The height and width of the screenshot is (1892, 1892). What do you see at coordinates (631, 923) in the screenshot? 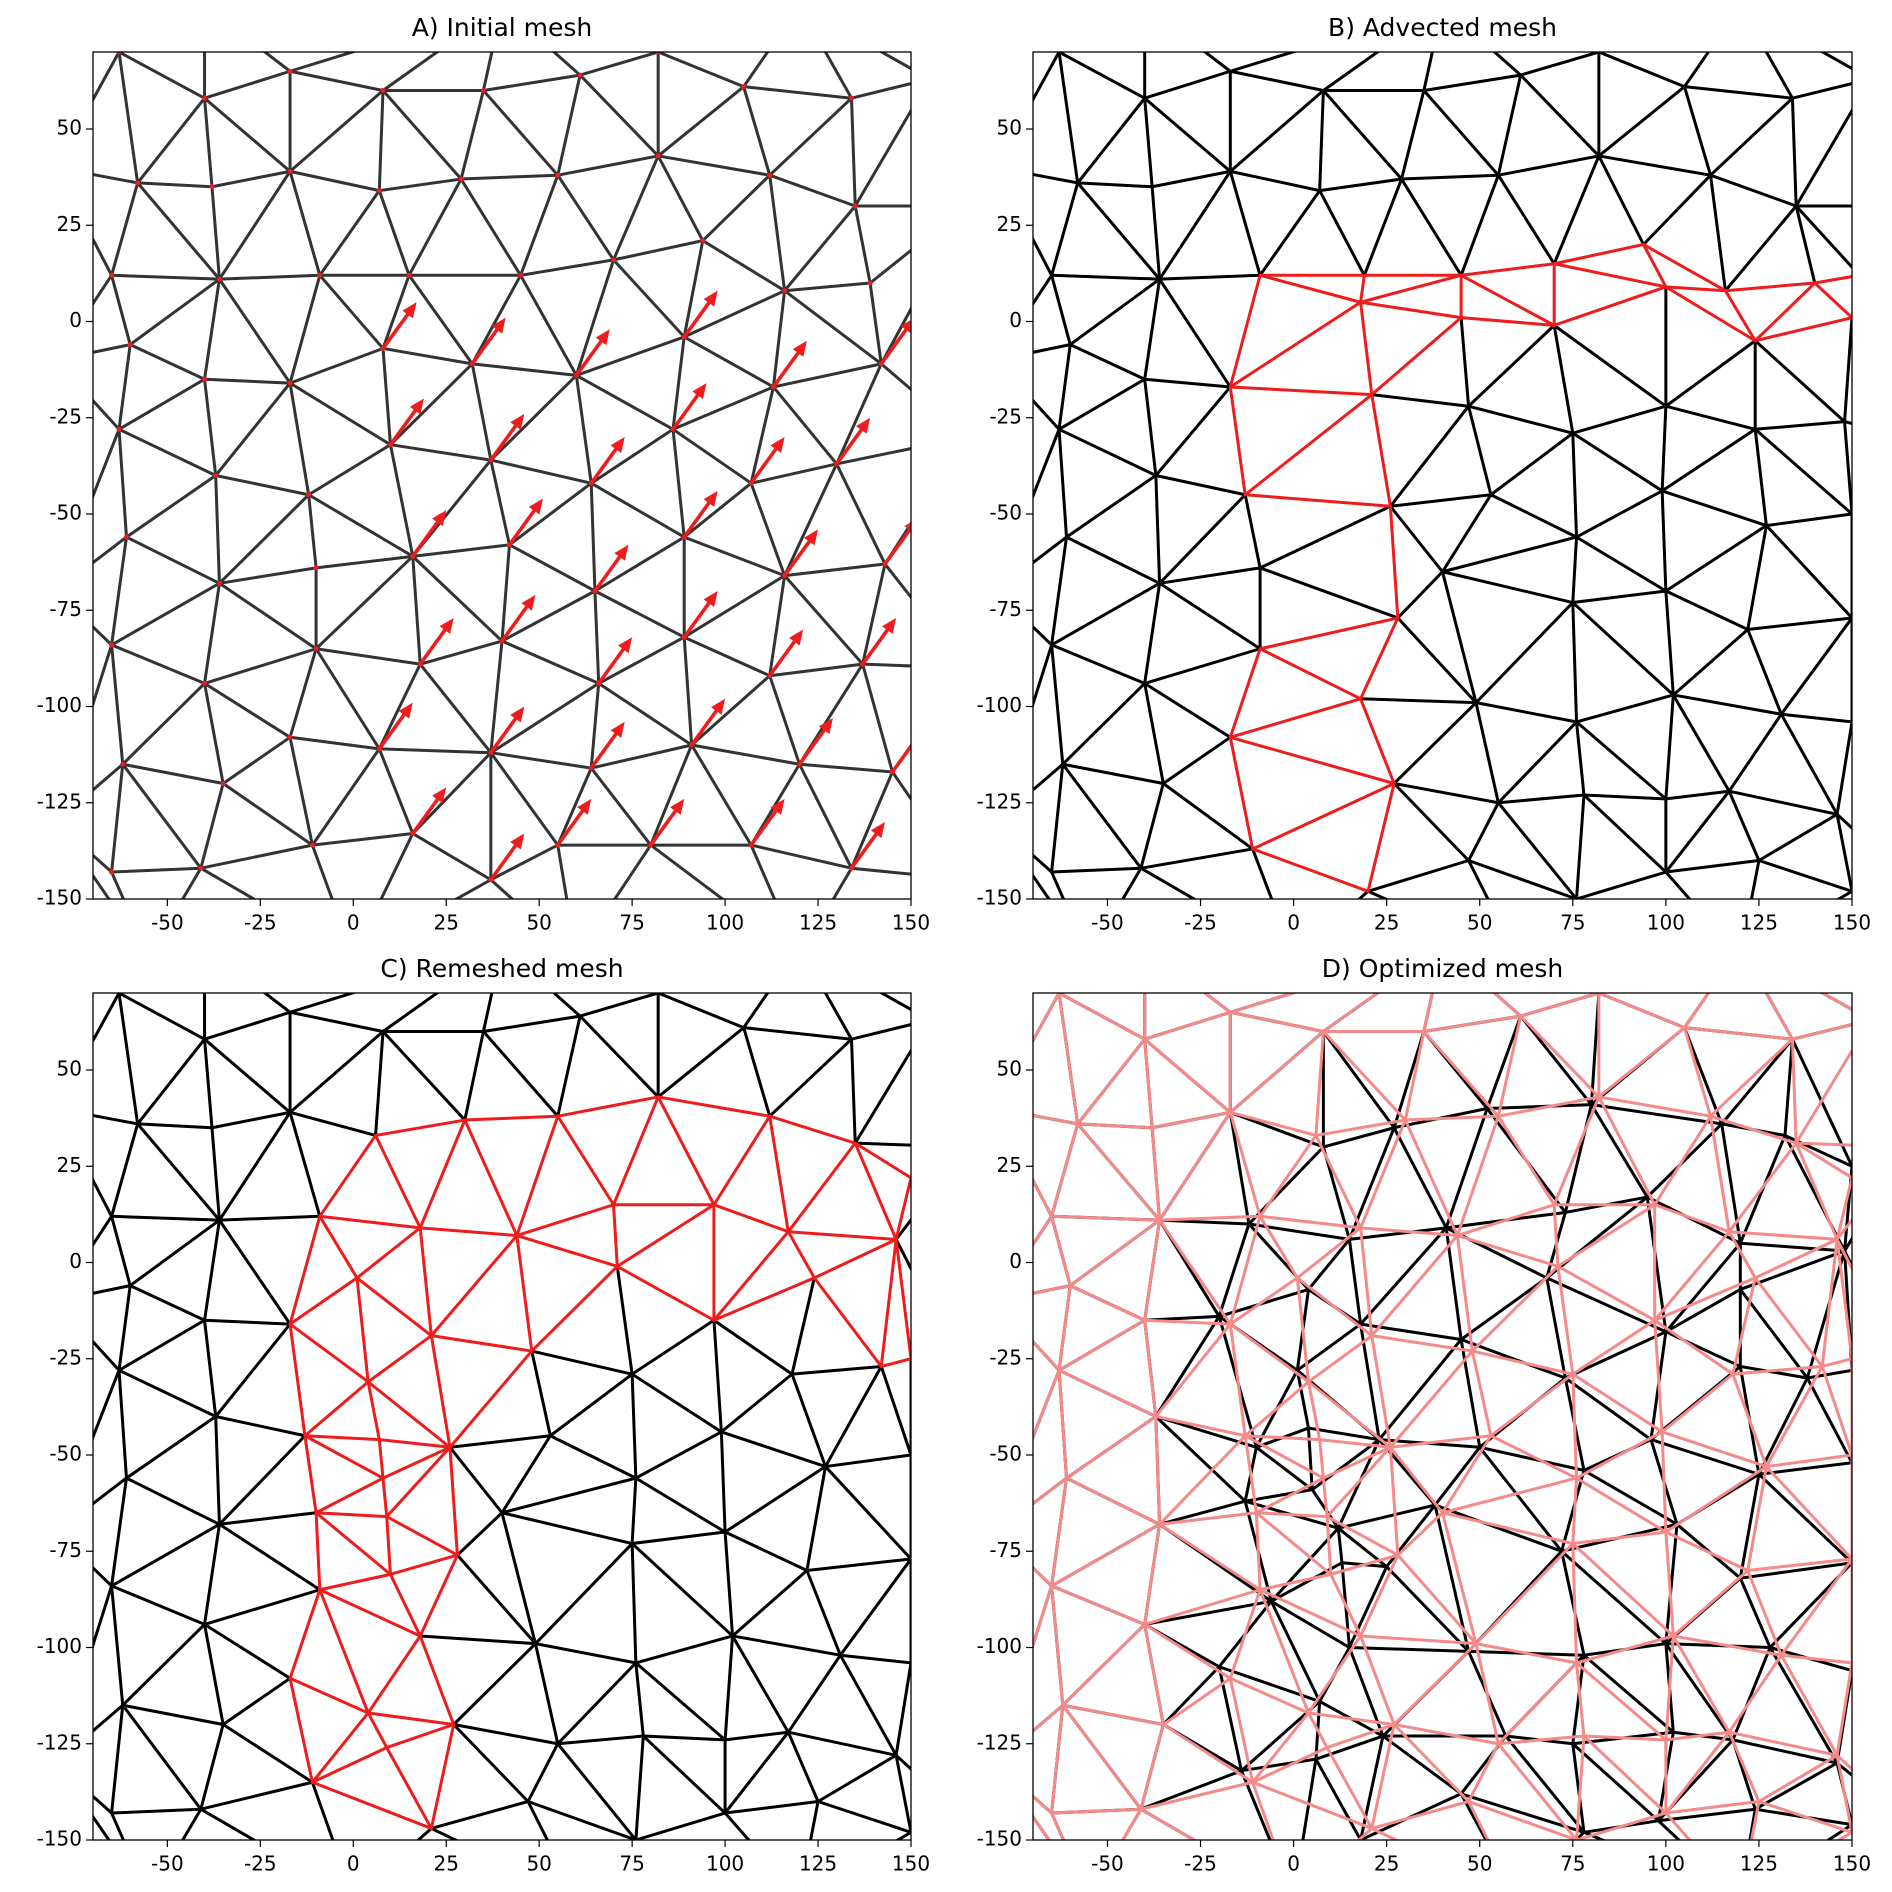
I see `x-tick-label: 75` at bounding box center [631, 923].